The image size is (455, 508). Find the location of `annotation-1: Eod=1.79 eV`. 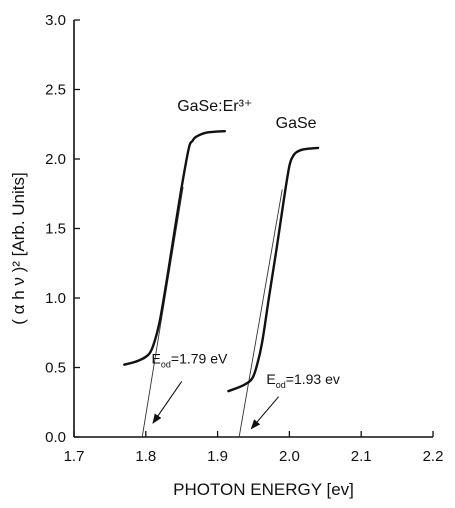

annotation-1: Eod=1.79 eV is located at coordinates (190, 359).